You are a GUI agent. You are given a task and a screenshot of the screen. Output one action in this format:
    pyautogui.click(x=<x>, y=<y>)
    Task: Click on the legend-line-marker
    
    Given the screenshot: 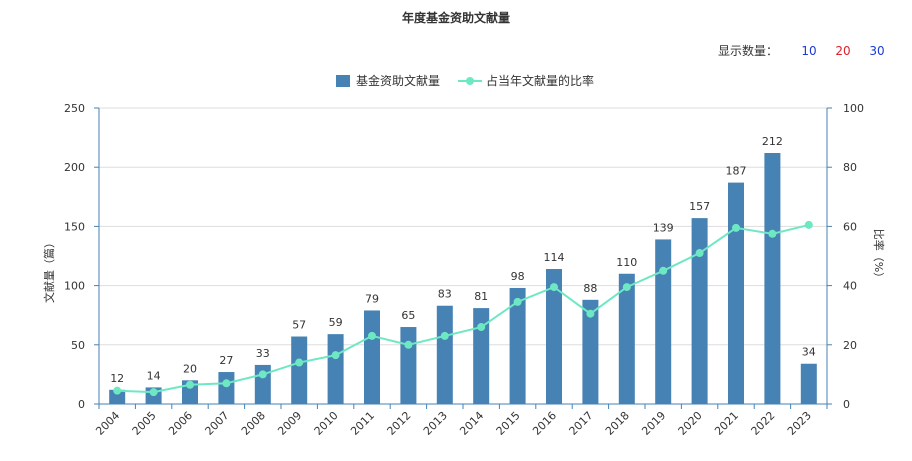 What is the action you would take?
    pyautogui.click(x=470, y=81)
    